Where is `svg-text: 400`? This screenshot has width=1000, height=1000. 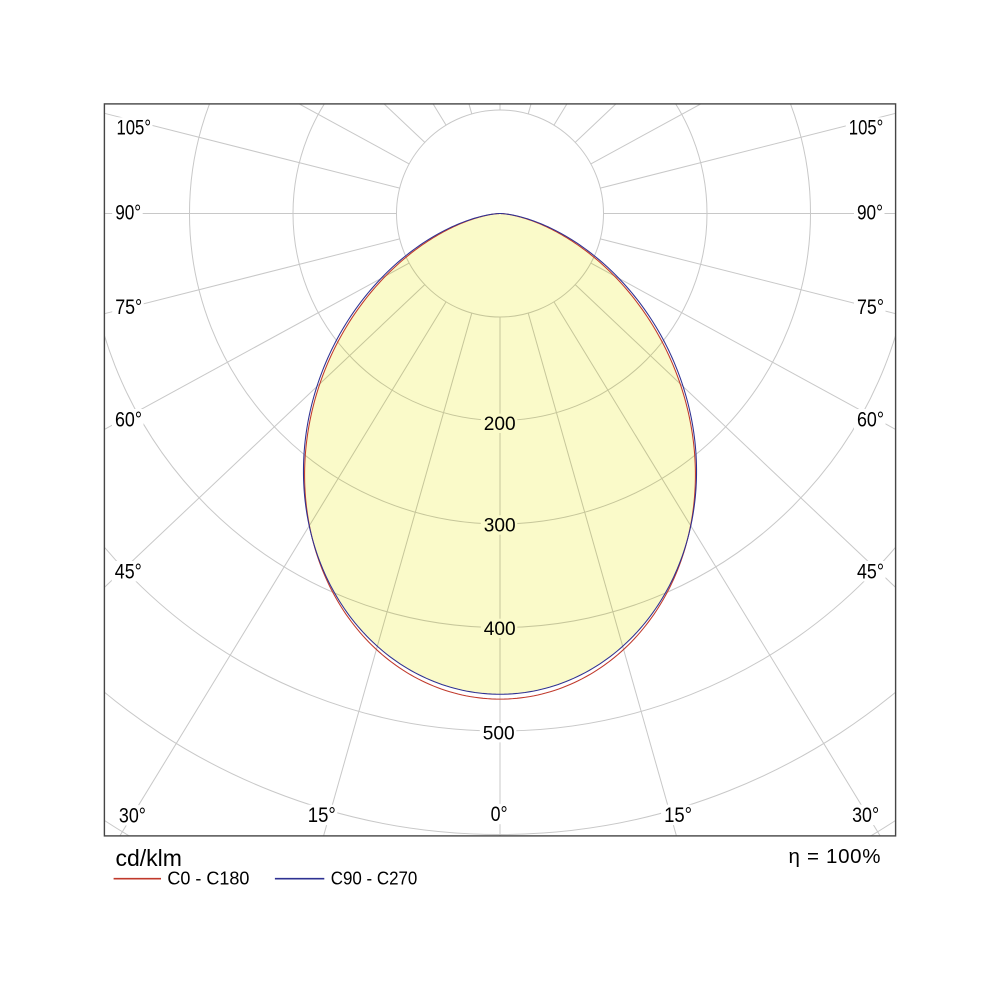
svg-text: 400 is located at coordinates (500, 629).